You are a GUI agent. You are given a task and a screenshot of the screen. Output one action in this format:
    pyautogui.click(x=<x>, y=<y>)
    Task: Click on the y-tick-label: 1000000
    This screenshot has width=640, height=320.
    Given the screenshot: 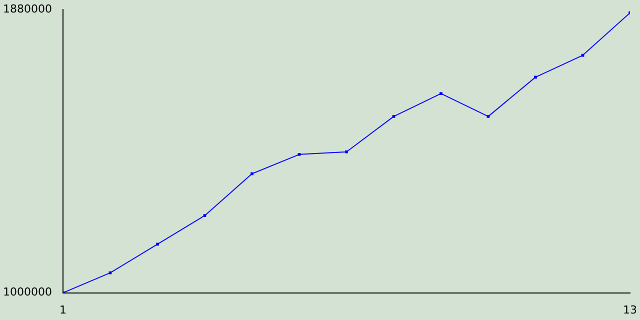 What is the action you would take?
    pyautogui.click(x=27, y=292)
    